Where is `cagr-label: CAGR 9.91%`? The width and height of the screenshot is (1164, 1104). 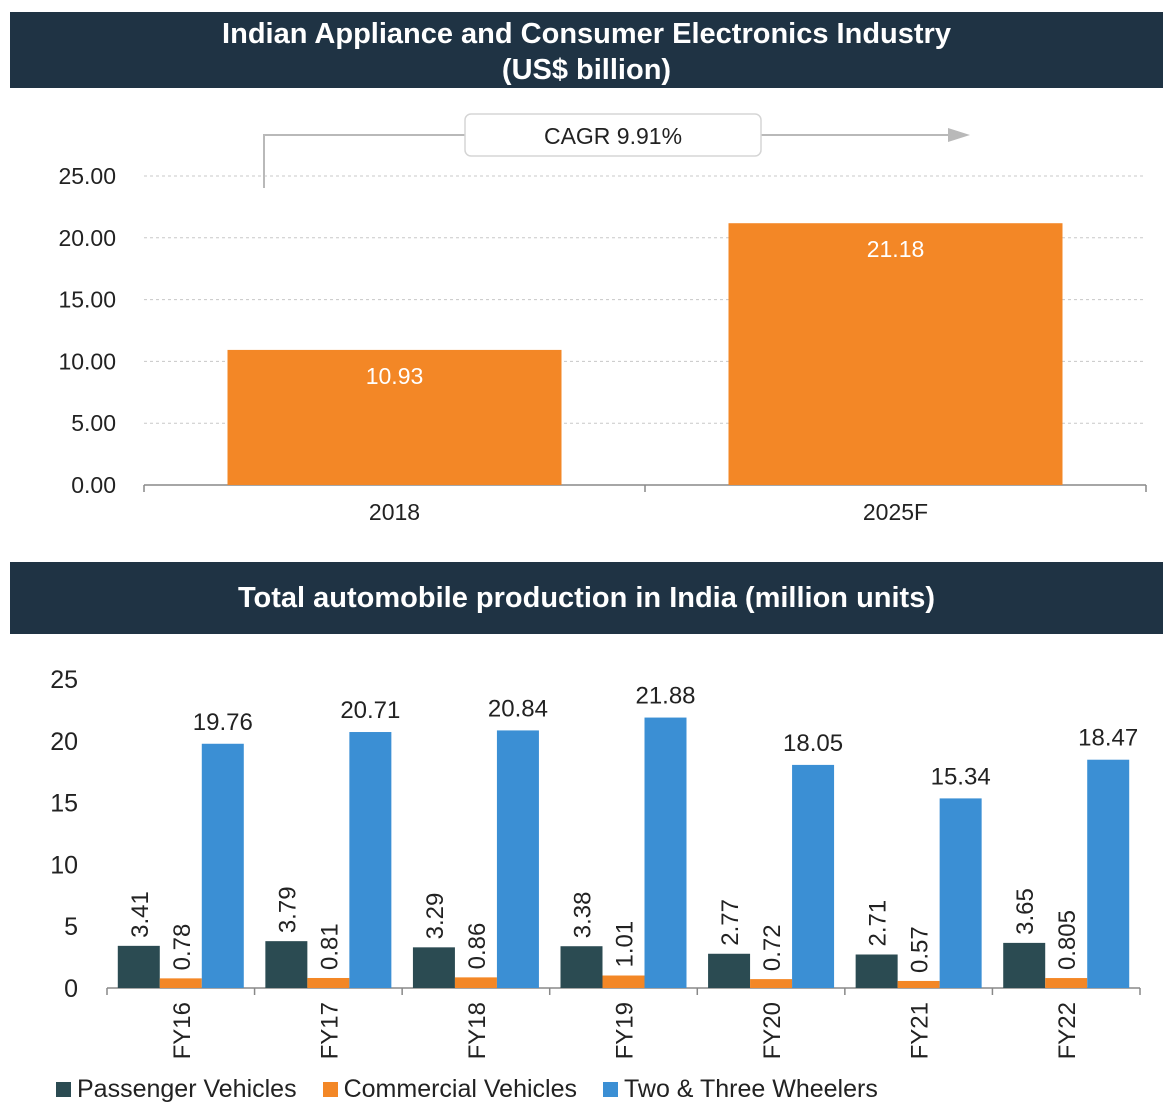
cagr-label: CAGR 9.91% is located at coordinates (613, 136).